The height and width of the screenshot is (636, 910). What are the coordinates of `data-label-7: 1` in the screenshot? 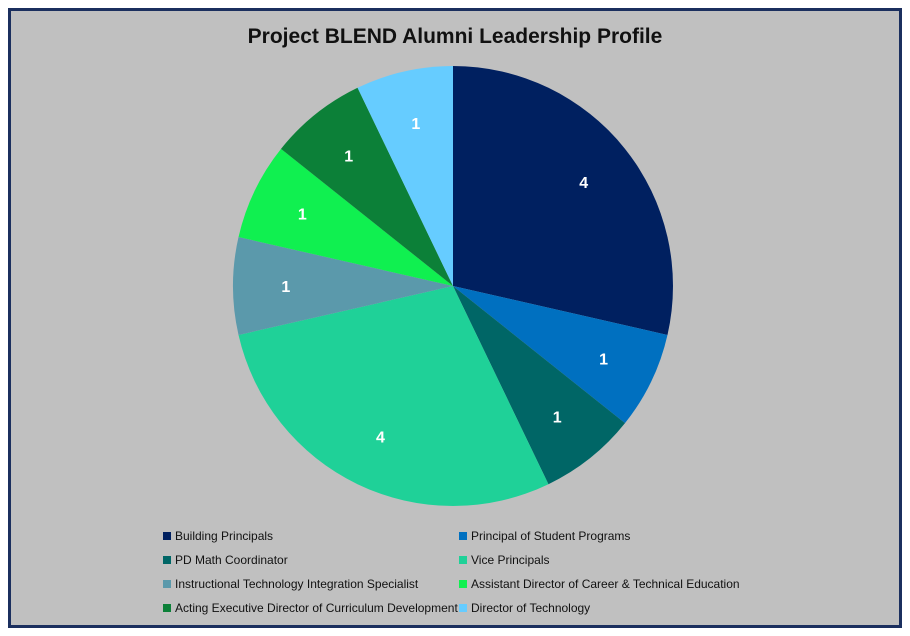 It's located at (415, 124).